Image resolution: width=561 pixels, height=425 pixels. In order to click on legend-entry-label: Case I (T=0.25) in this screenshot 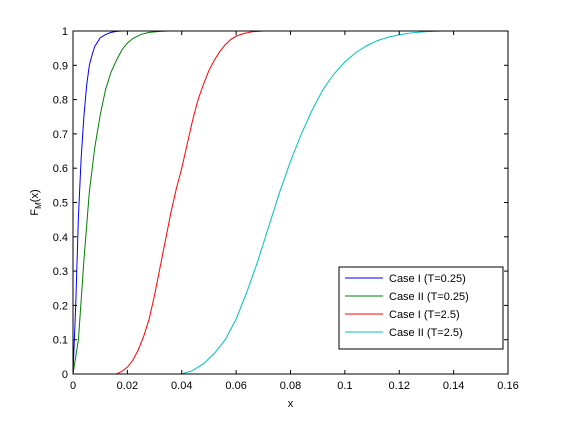, I will do `click(427, 279)`.